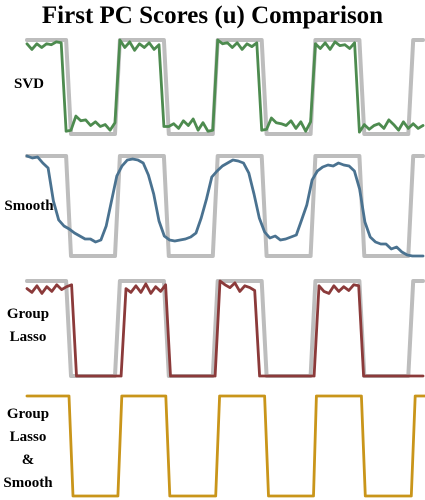 This screenshot has height=500, width=425. What do you see at coordinates (212, 15) in the screenshot?
I see `chart-title: First PC Scores (u) Comparison` at bounding box center [212, 15].